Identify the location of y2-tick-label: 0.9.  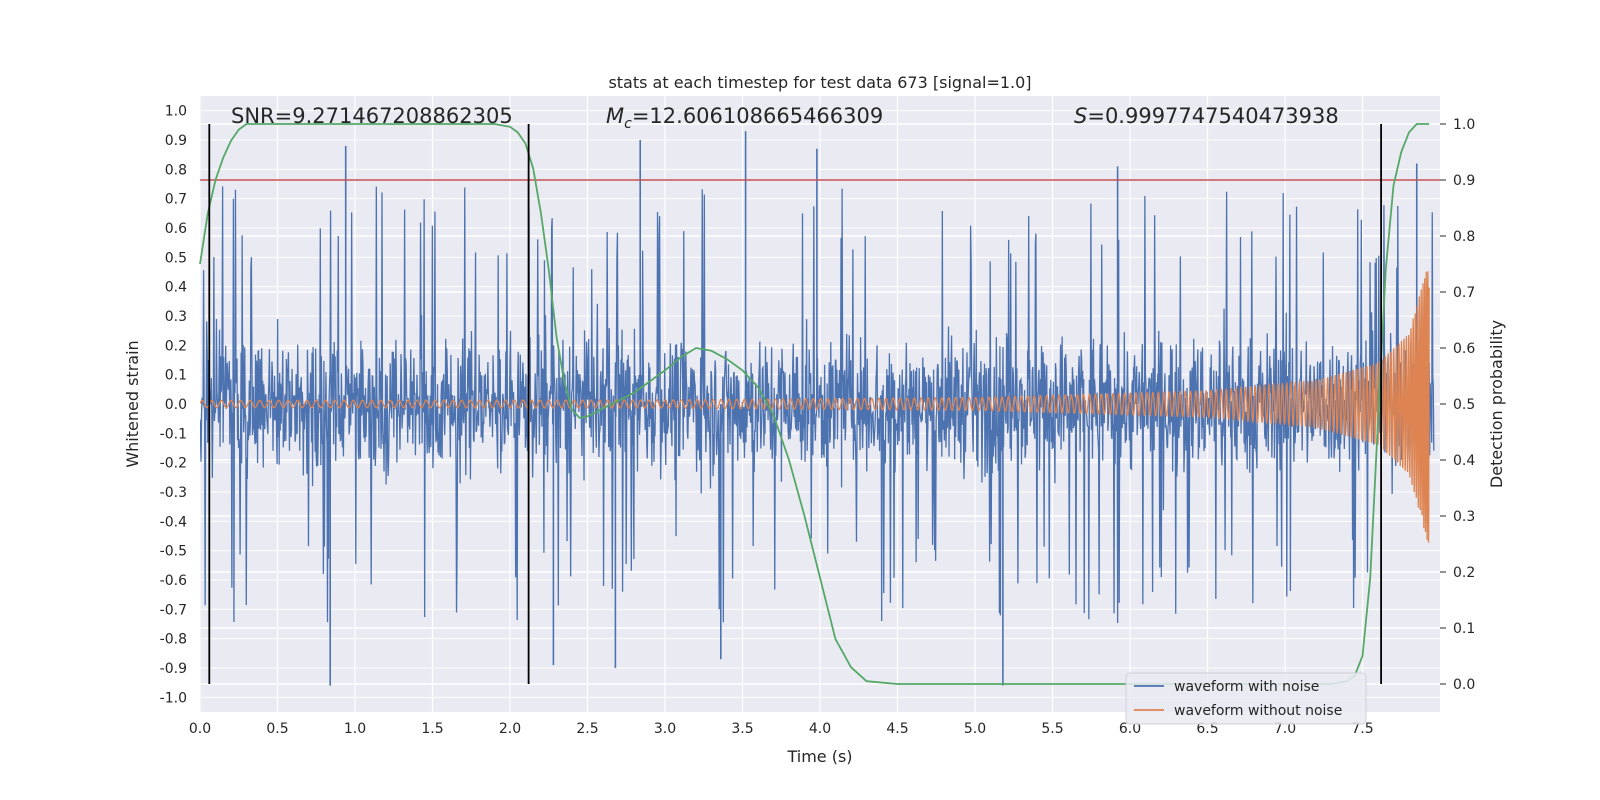
(1464, 181).